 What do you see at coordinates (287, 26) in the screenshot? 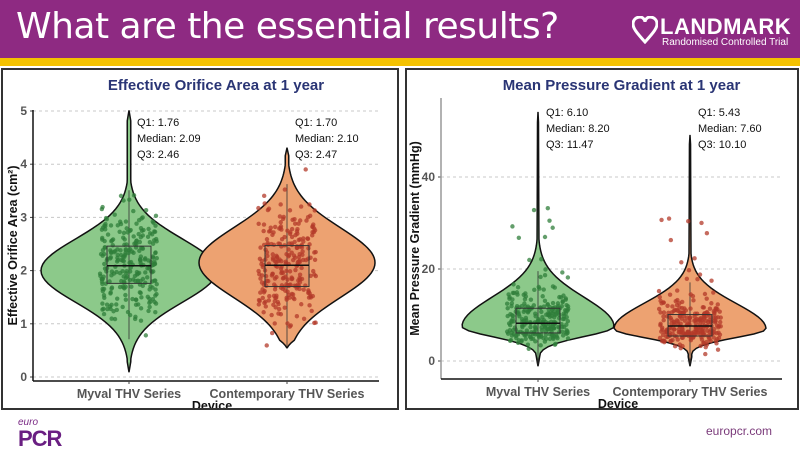
I see `slide-title: What are the essential results?` at bounding box center [287, 26].